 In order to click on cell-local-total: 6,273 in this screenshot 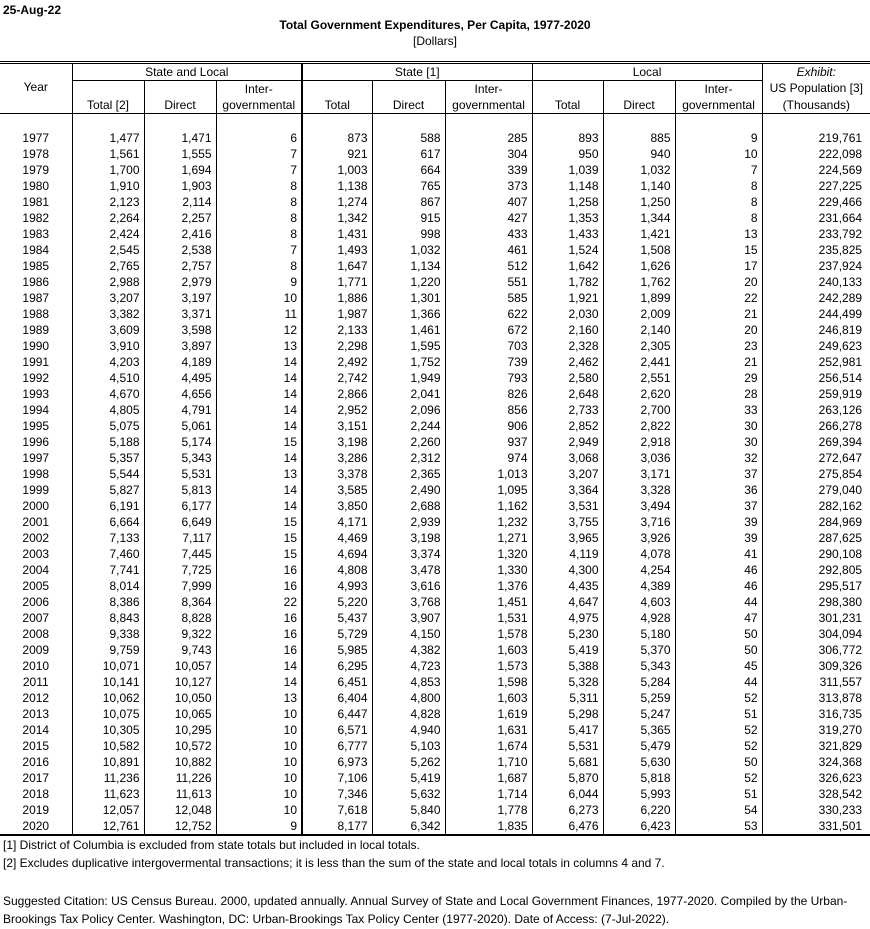, I will do `click(568, 810)`.